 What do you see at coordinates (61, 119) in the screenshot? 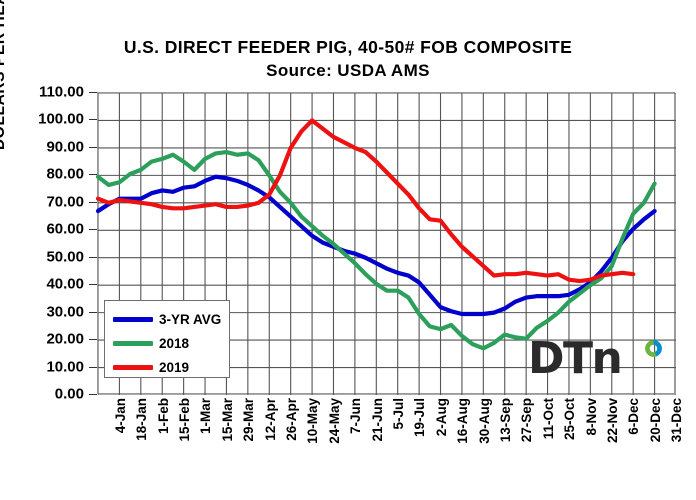
I see `y-axis-tick-label: 100.00` at bounding box center [61, 119].